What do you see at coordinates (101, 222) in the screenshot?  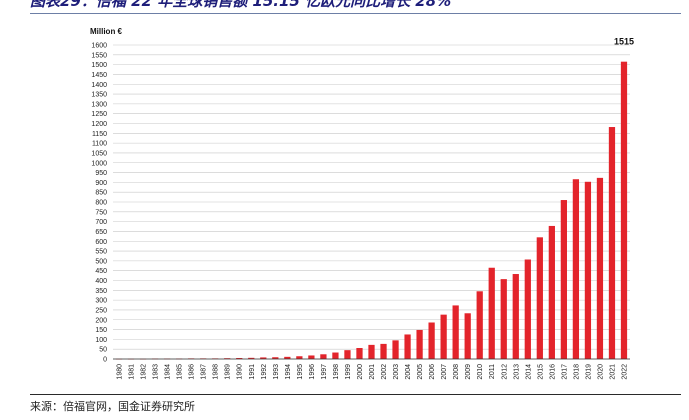 I see `y-tick-label: 700` at bounding box center [101, 222].